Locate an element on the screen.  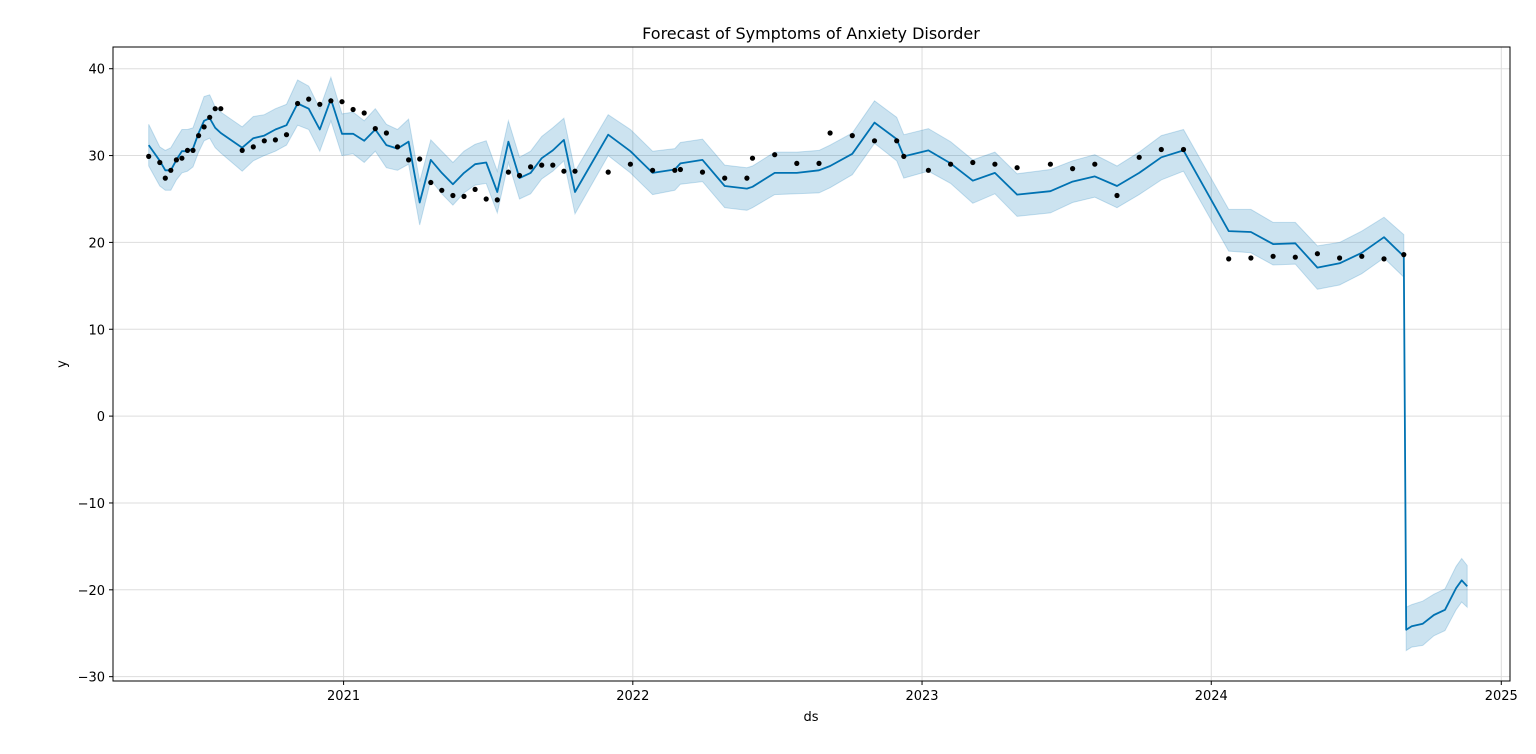
x-axis-ticks: 2021 2022 2023 2024 2025 is located at coordinates (922, 692).